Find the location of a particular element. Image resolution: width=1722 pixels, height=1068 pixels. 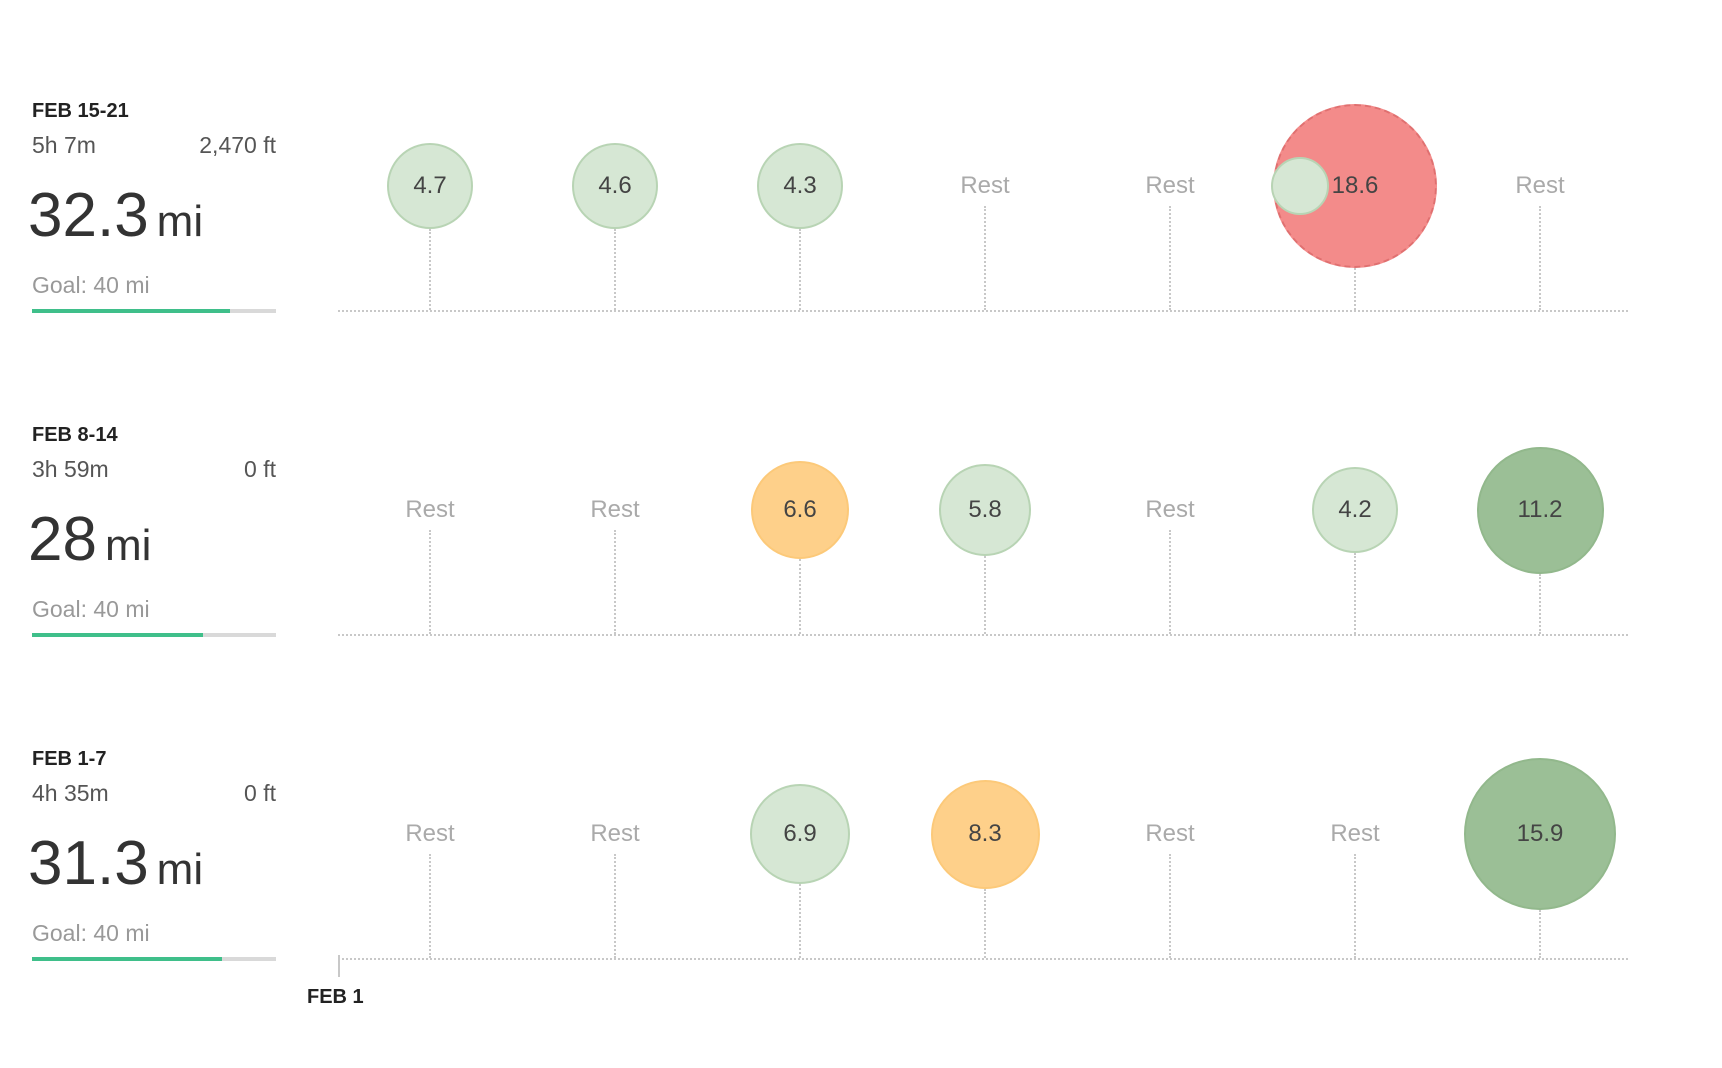

week-range: FEB 15-21 is located at coordinates (80, 111).